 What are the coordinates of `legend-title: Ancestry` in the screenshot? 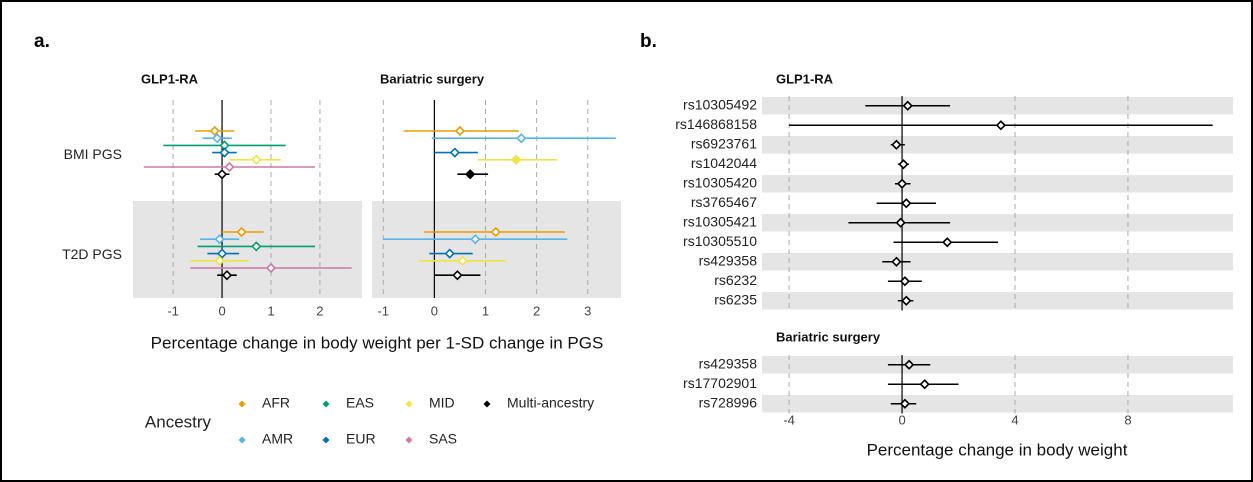 It's located at (178, 421).